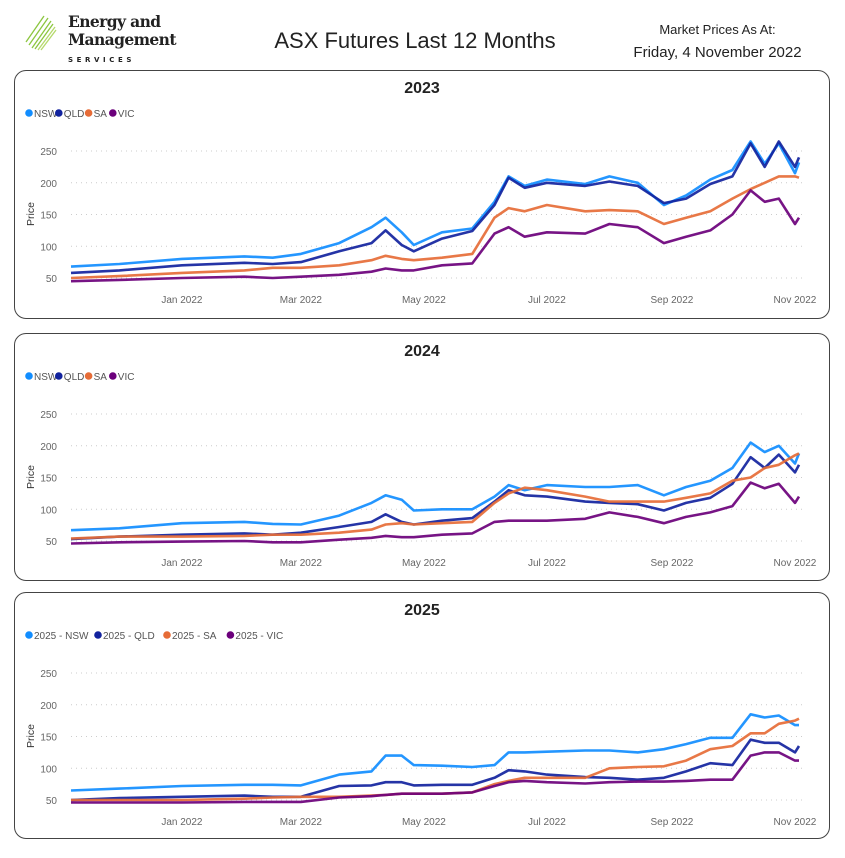  I want to click on chart-title: 2023, so click(422, 88).